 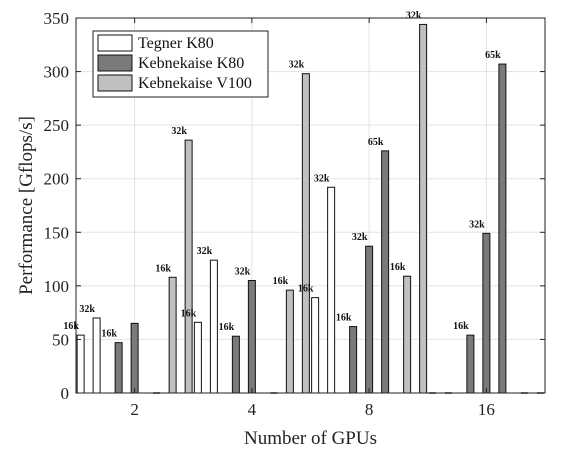 I want to click on y-tick-label: 0, so click(x=65, y=393).